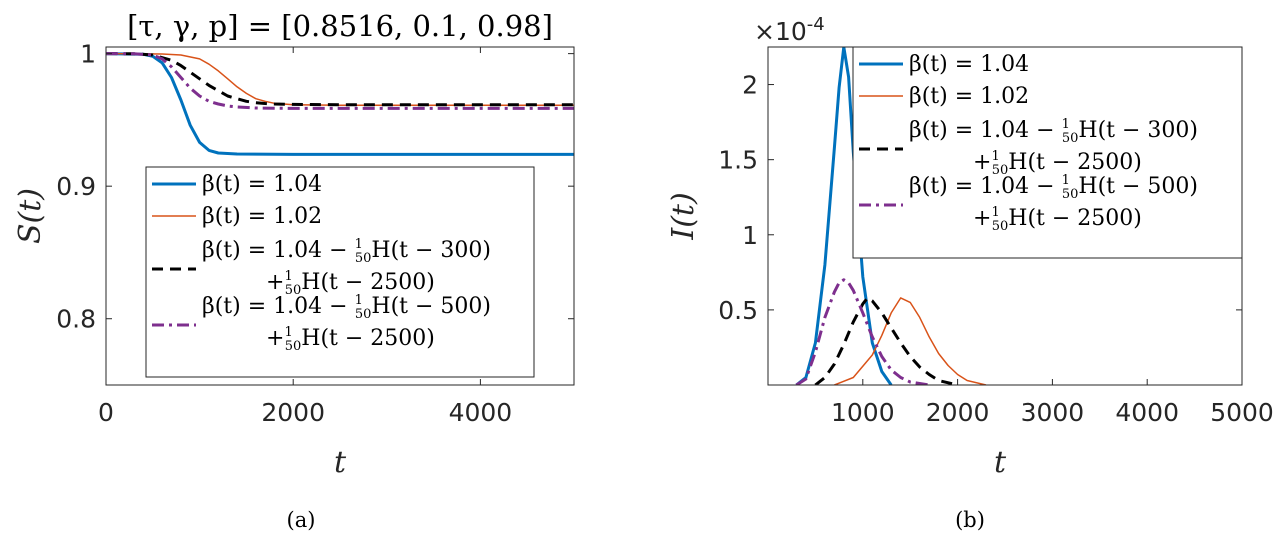 The image size is (1280, 537). What do you see at coordinates (76, 319) in the screenshot?
I see `y-tick-label: 0.8` at bounding box center [76, 319].